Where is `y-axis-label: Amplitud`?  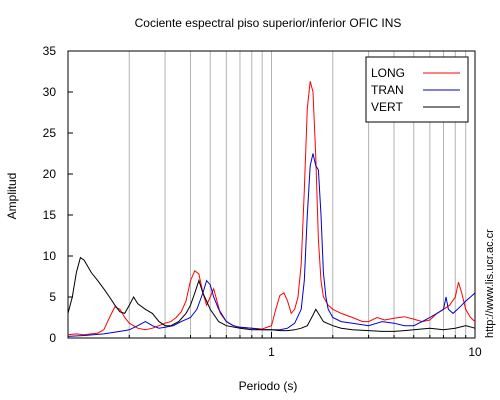 y-axis-label: Amplitud is located at coordinates (12, 196).